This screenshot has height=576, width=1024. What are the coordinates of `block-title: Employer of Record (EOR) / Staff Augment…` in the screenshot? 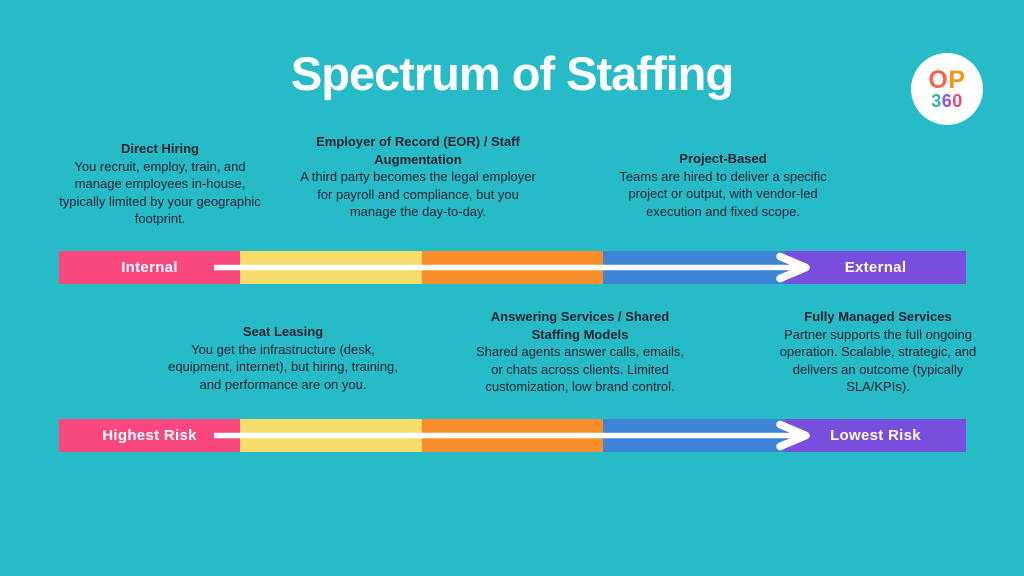 It's located at (418, 150).